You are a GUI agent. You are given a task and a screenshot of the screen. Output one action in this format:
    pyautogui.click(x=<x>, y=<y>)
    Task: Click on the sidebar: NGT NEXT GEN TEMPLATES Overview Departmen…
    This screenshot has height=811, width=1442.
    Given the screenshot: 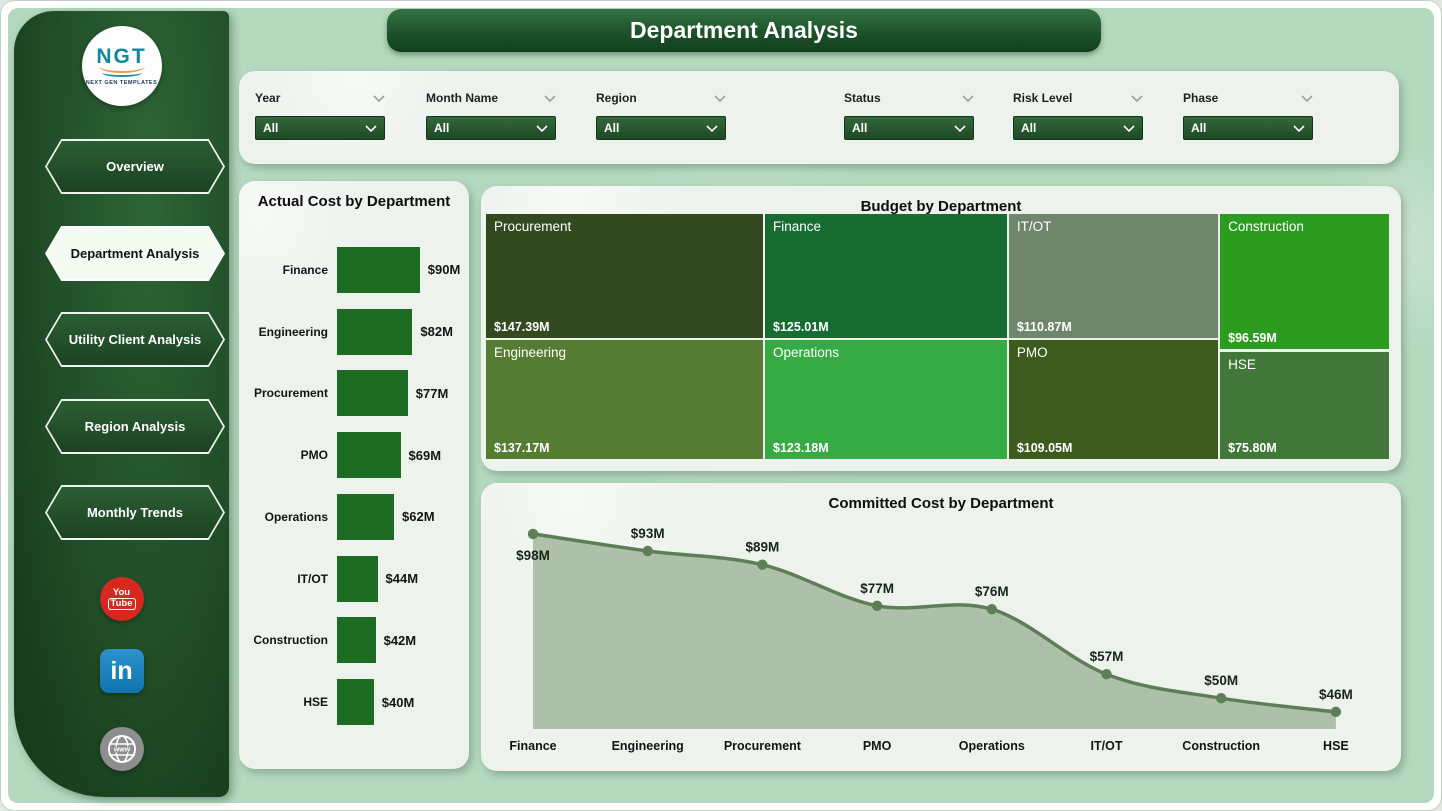 What is the action you would take?
    pyautogui.click(x=121, y=404)
    